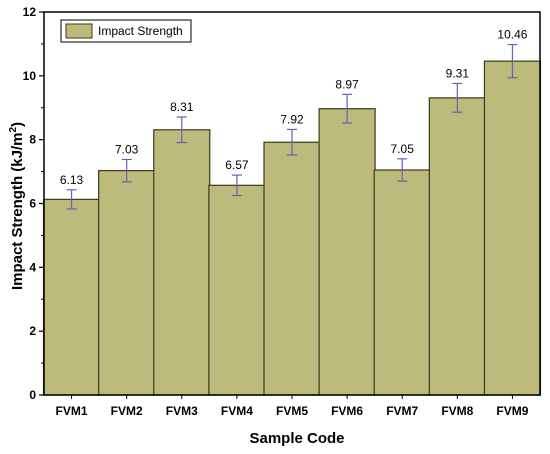 The height and width of the screenshot is (454, 550). I want to click on y-axis-title-main: Impact Strength (kJ/m, so click(17, 212).